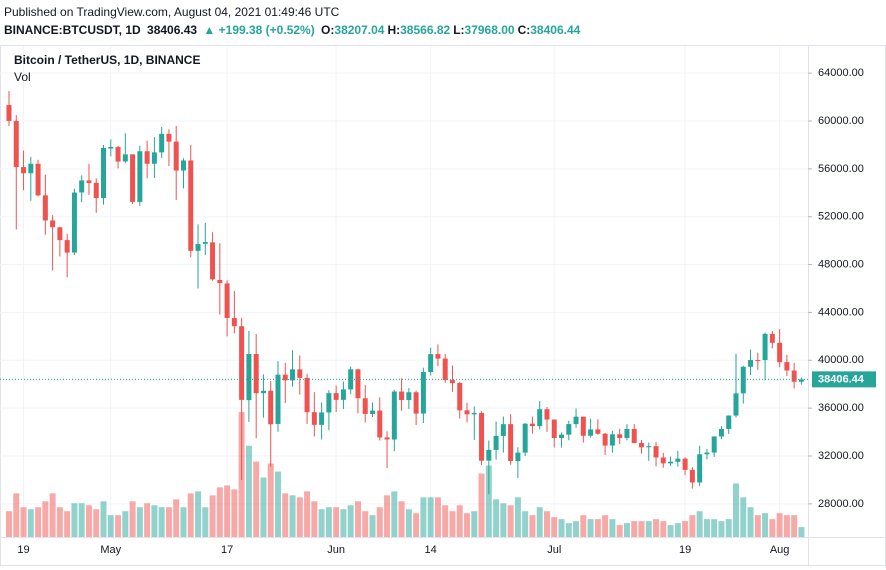 The height and width of the screenshot is (570, 886). Describe the element at coordinates (72, 30) in the screenshot. I see `symbol: BINANCE:BTCUSDT, 1D` at that location.